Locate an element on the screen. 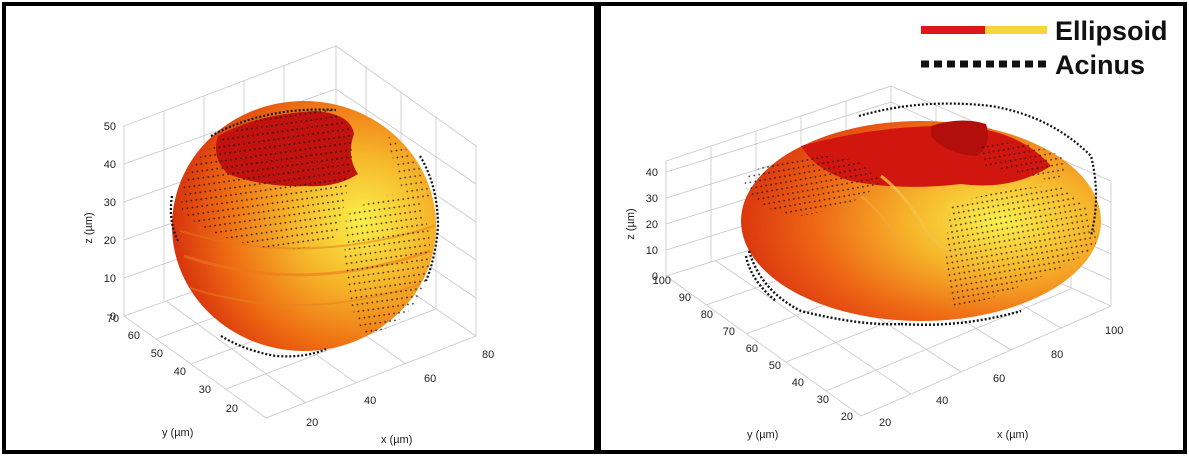 The image size is (1189, 458). legend: Ellipsoid Acinus is located at coordinates (1044, 48).